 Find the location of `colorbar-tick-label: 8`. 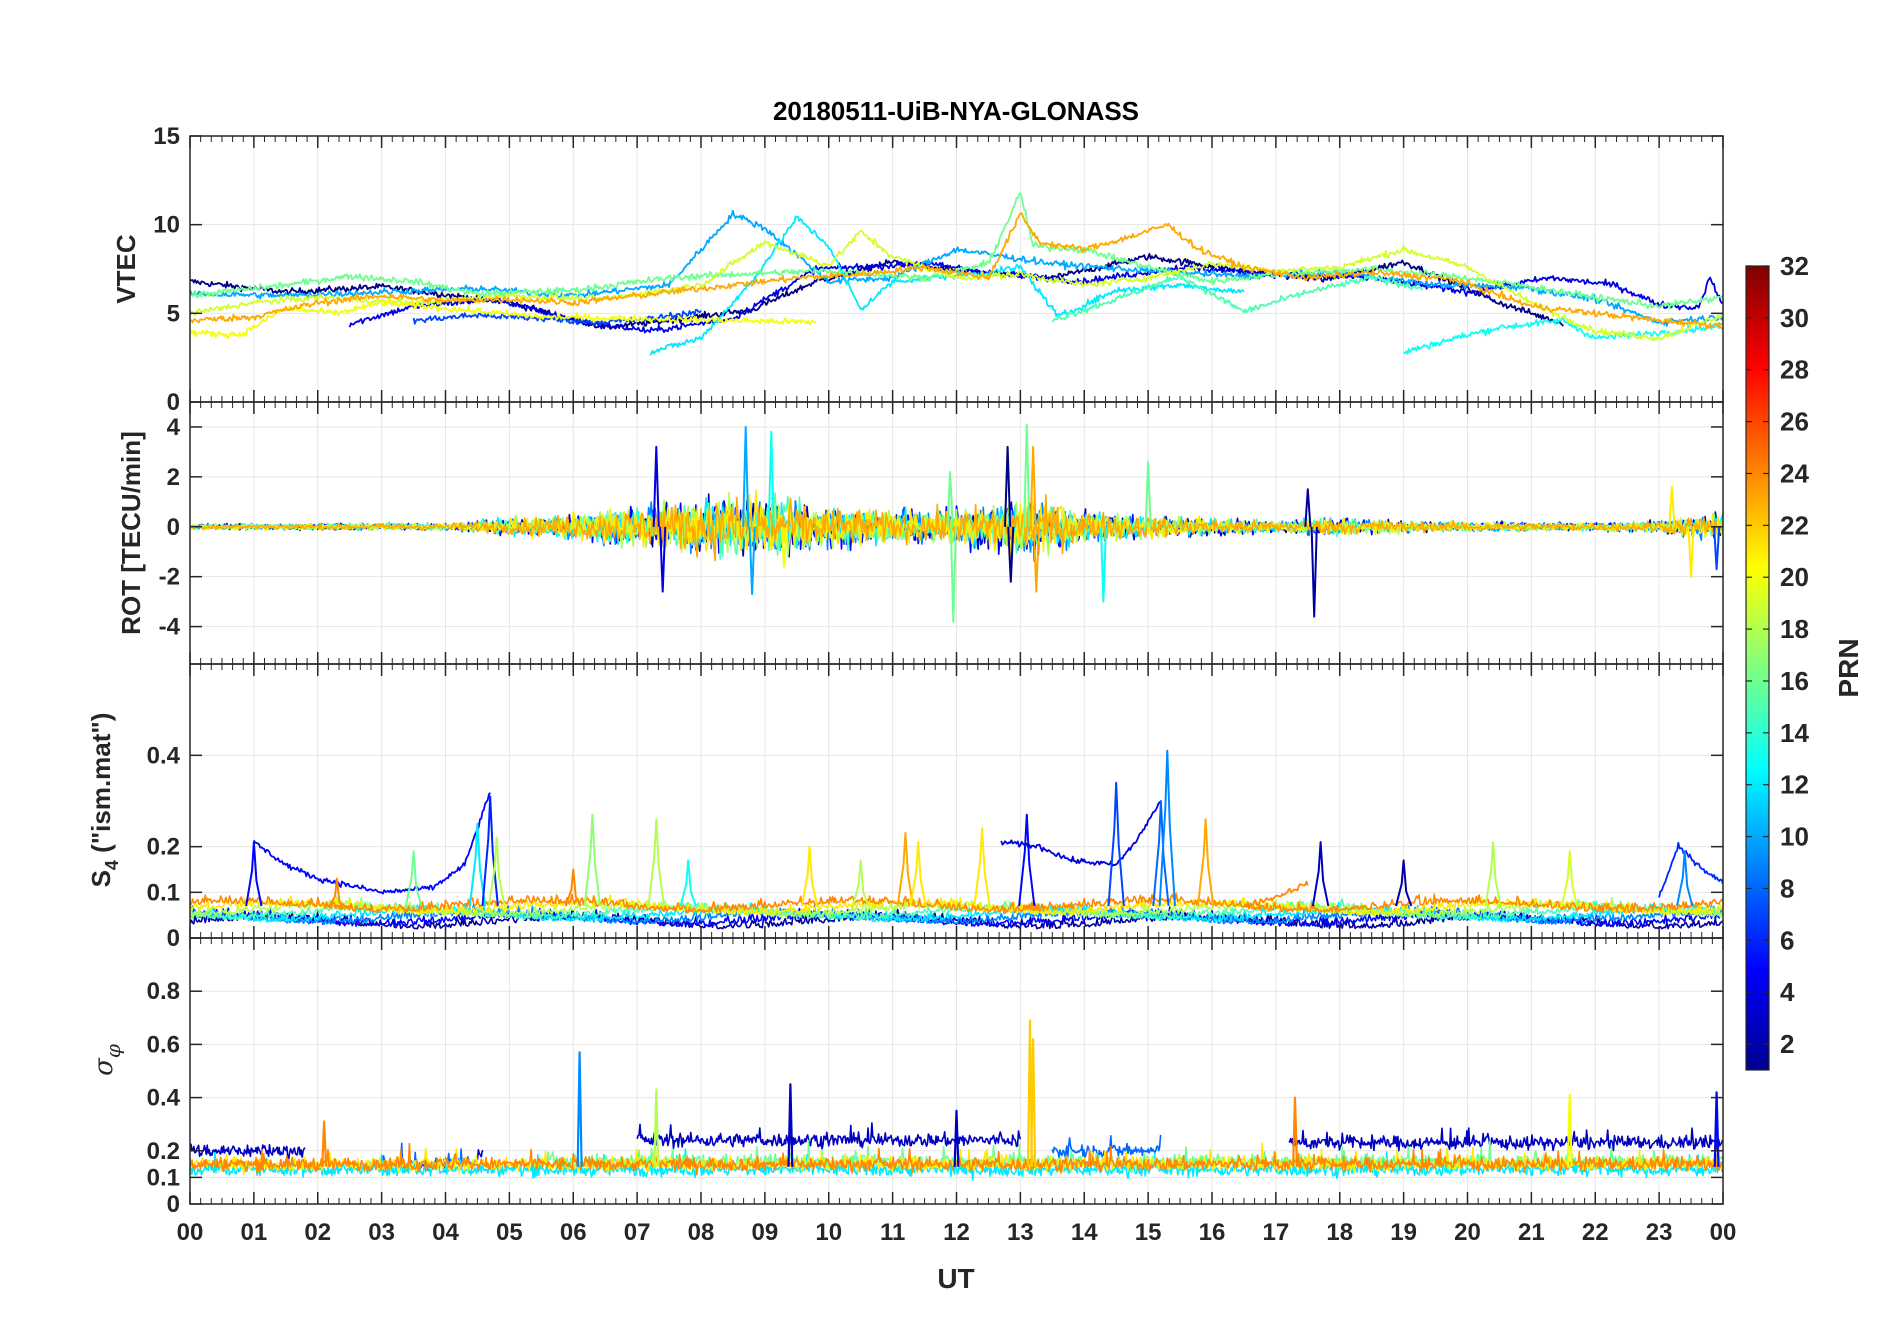

colorbar-tick-label: 8 is located at coordinates (1787, 888).